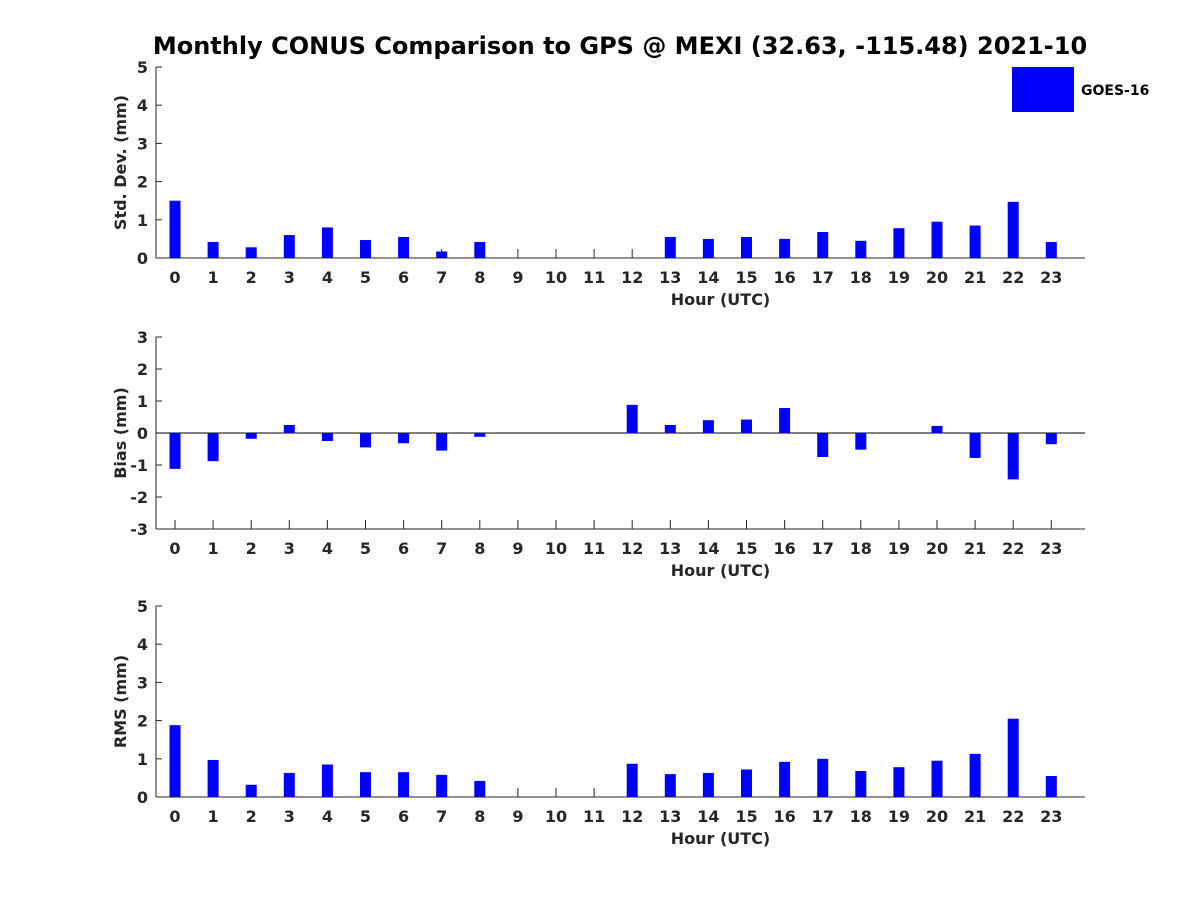  What do you see at coordinates (213, 277) in the screenshot?
I see `x-tick-label: 1` at bounding box center [213, 277].